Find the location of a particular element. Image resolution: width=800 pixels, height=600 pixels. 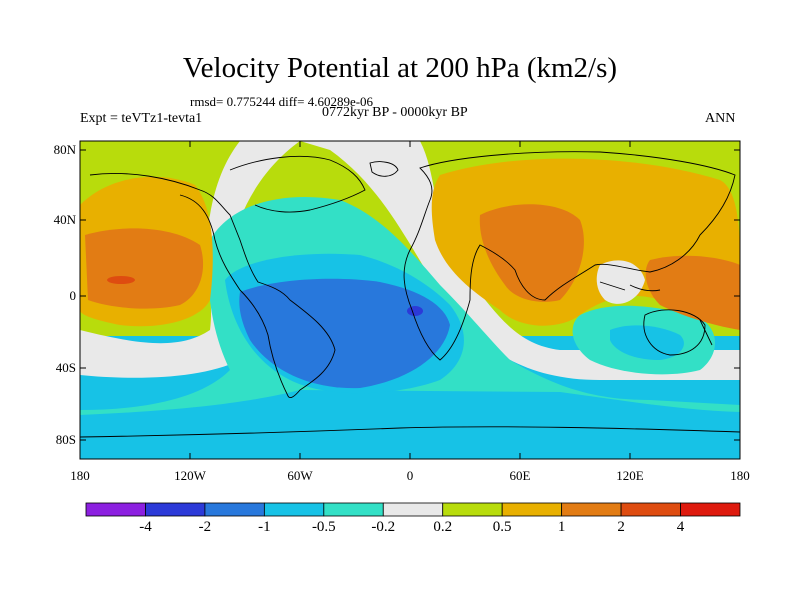

contour-neutral-west is located at coordinates (190, 259).